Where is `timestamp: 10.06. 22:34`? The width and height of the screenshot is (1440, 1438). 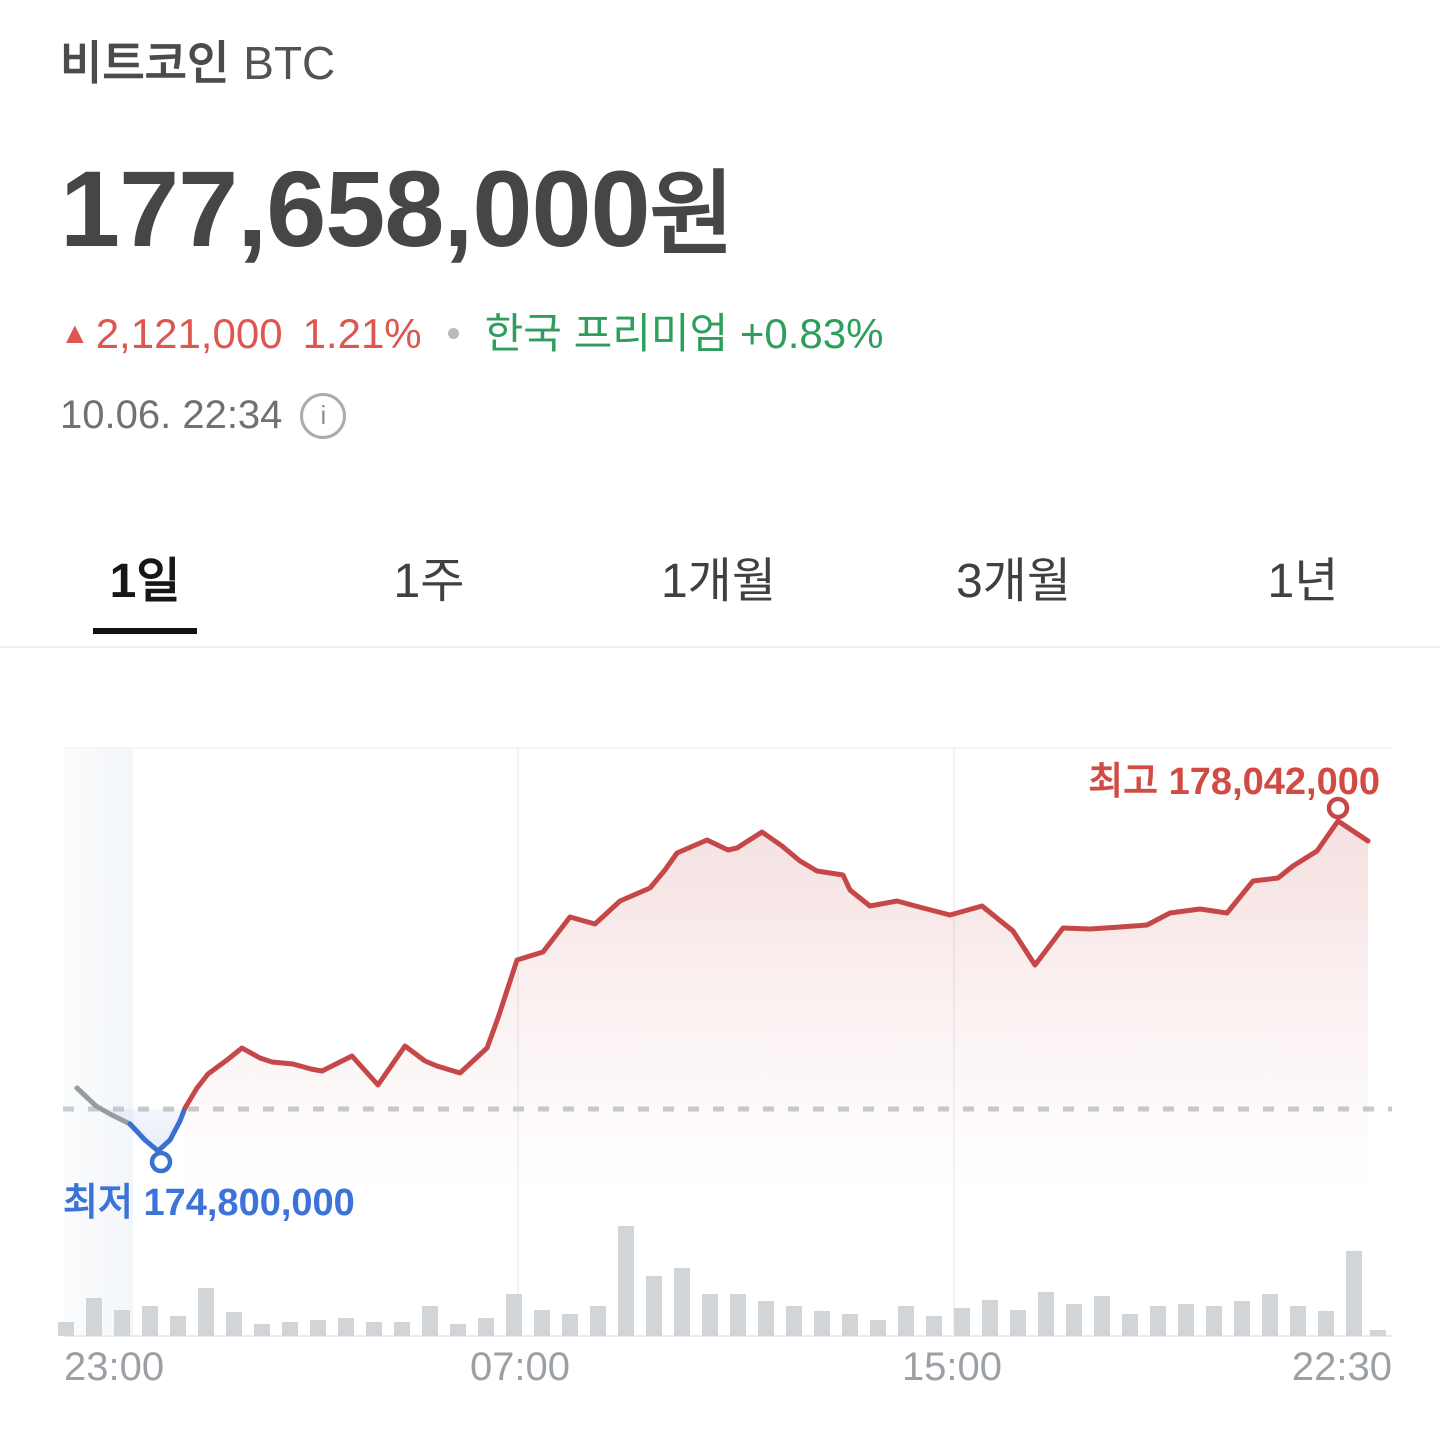
timestamp: 10.06. 22:34 is located at coordinates (171, 415).